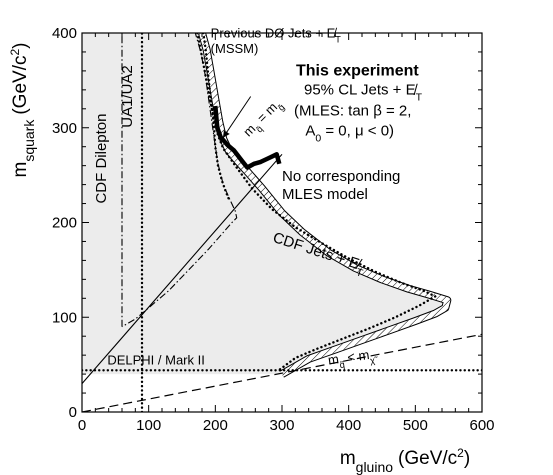  Describe the element at coordinates (282, 372) in the screenshot. I see `series-m-q-m` at that location.